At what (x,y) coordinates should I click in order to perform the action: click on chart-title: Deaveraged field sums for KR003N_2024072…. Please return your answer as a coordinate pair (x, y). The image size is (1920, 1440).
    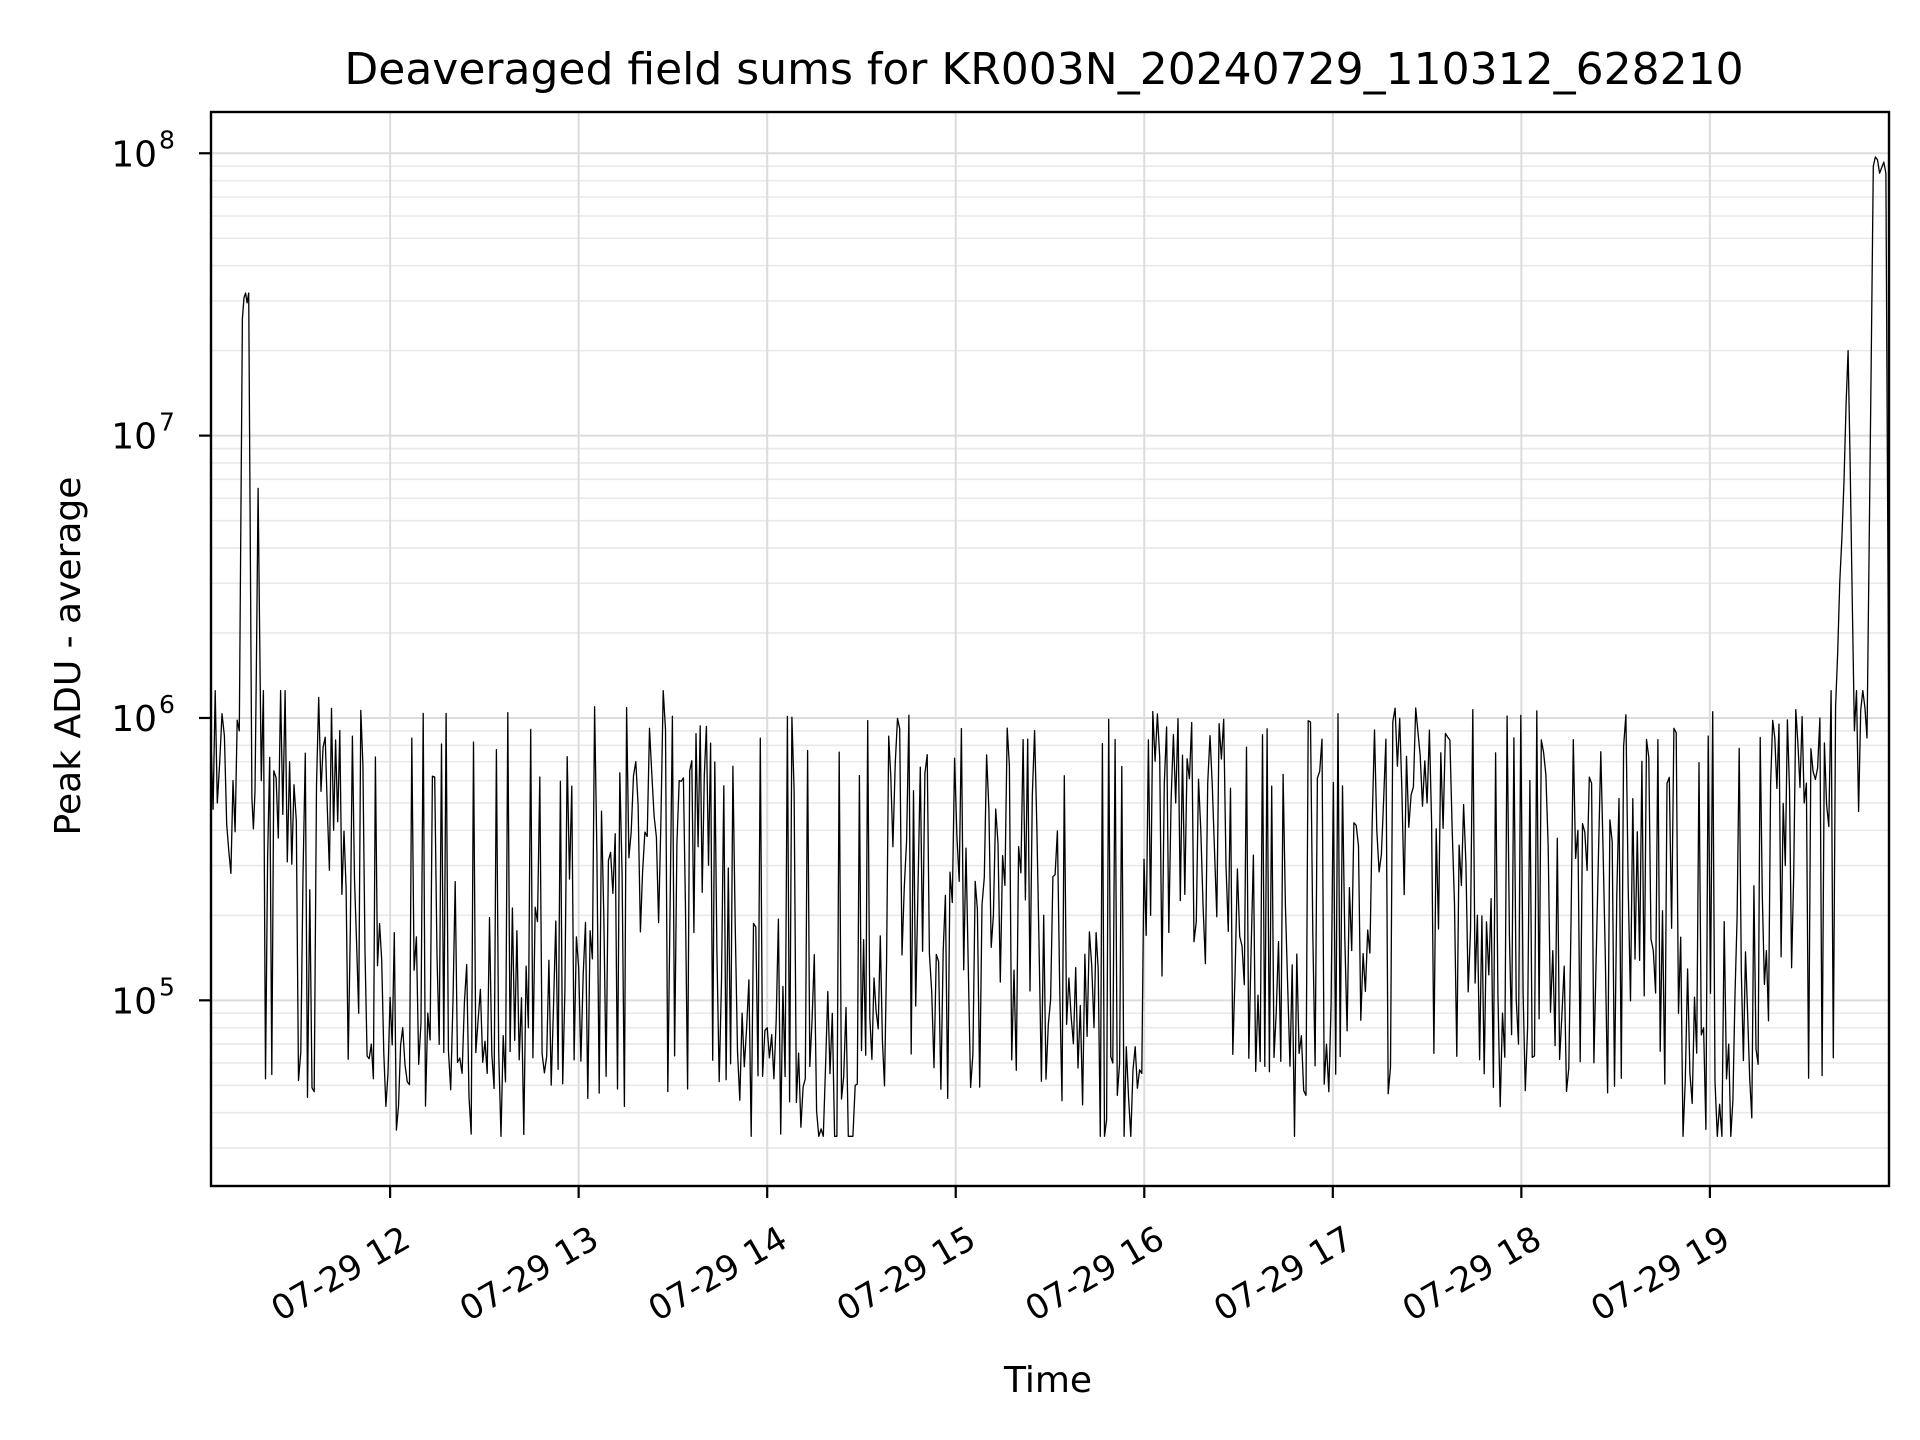
    Looking at the image, I should click on (1043, 69).